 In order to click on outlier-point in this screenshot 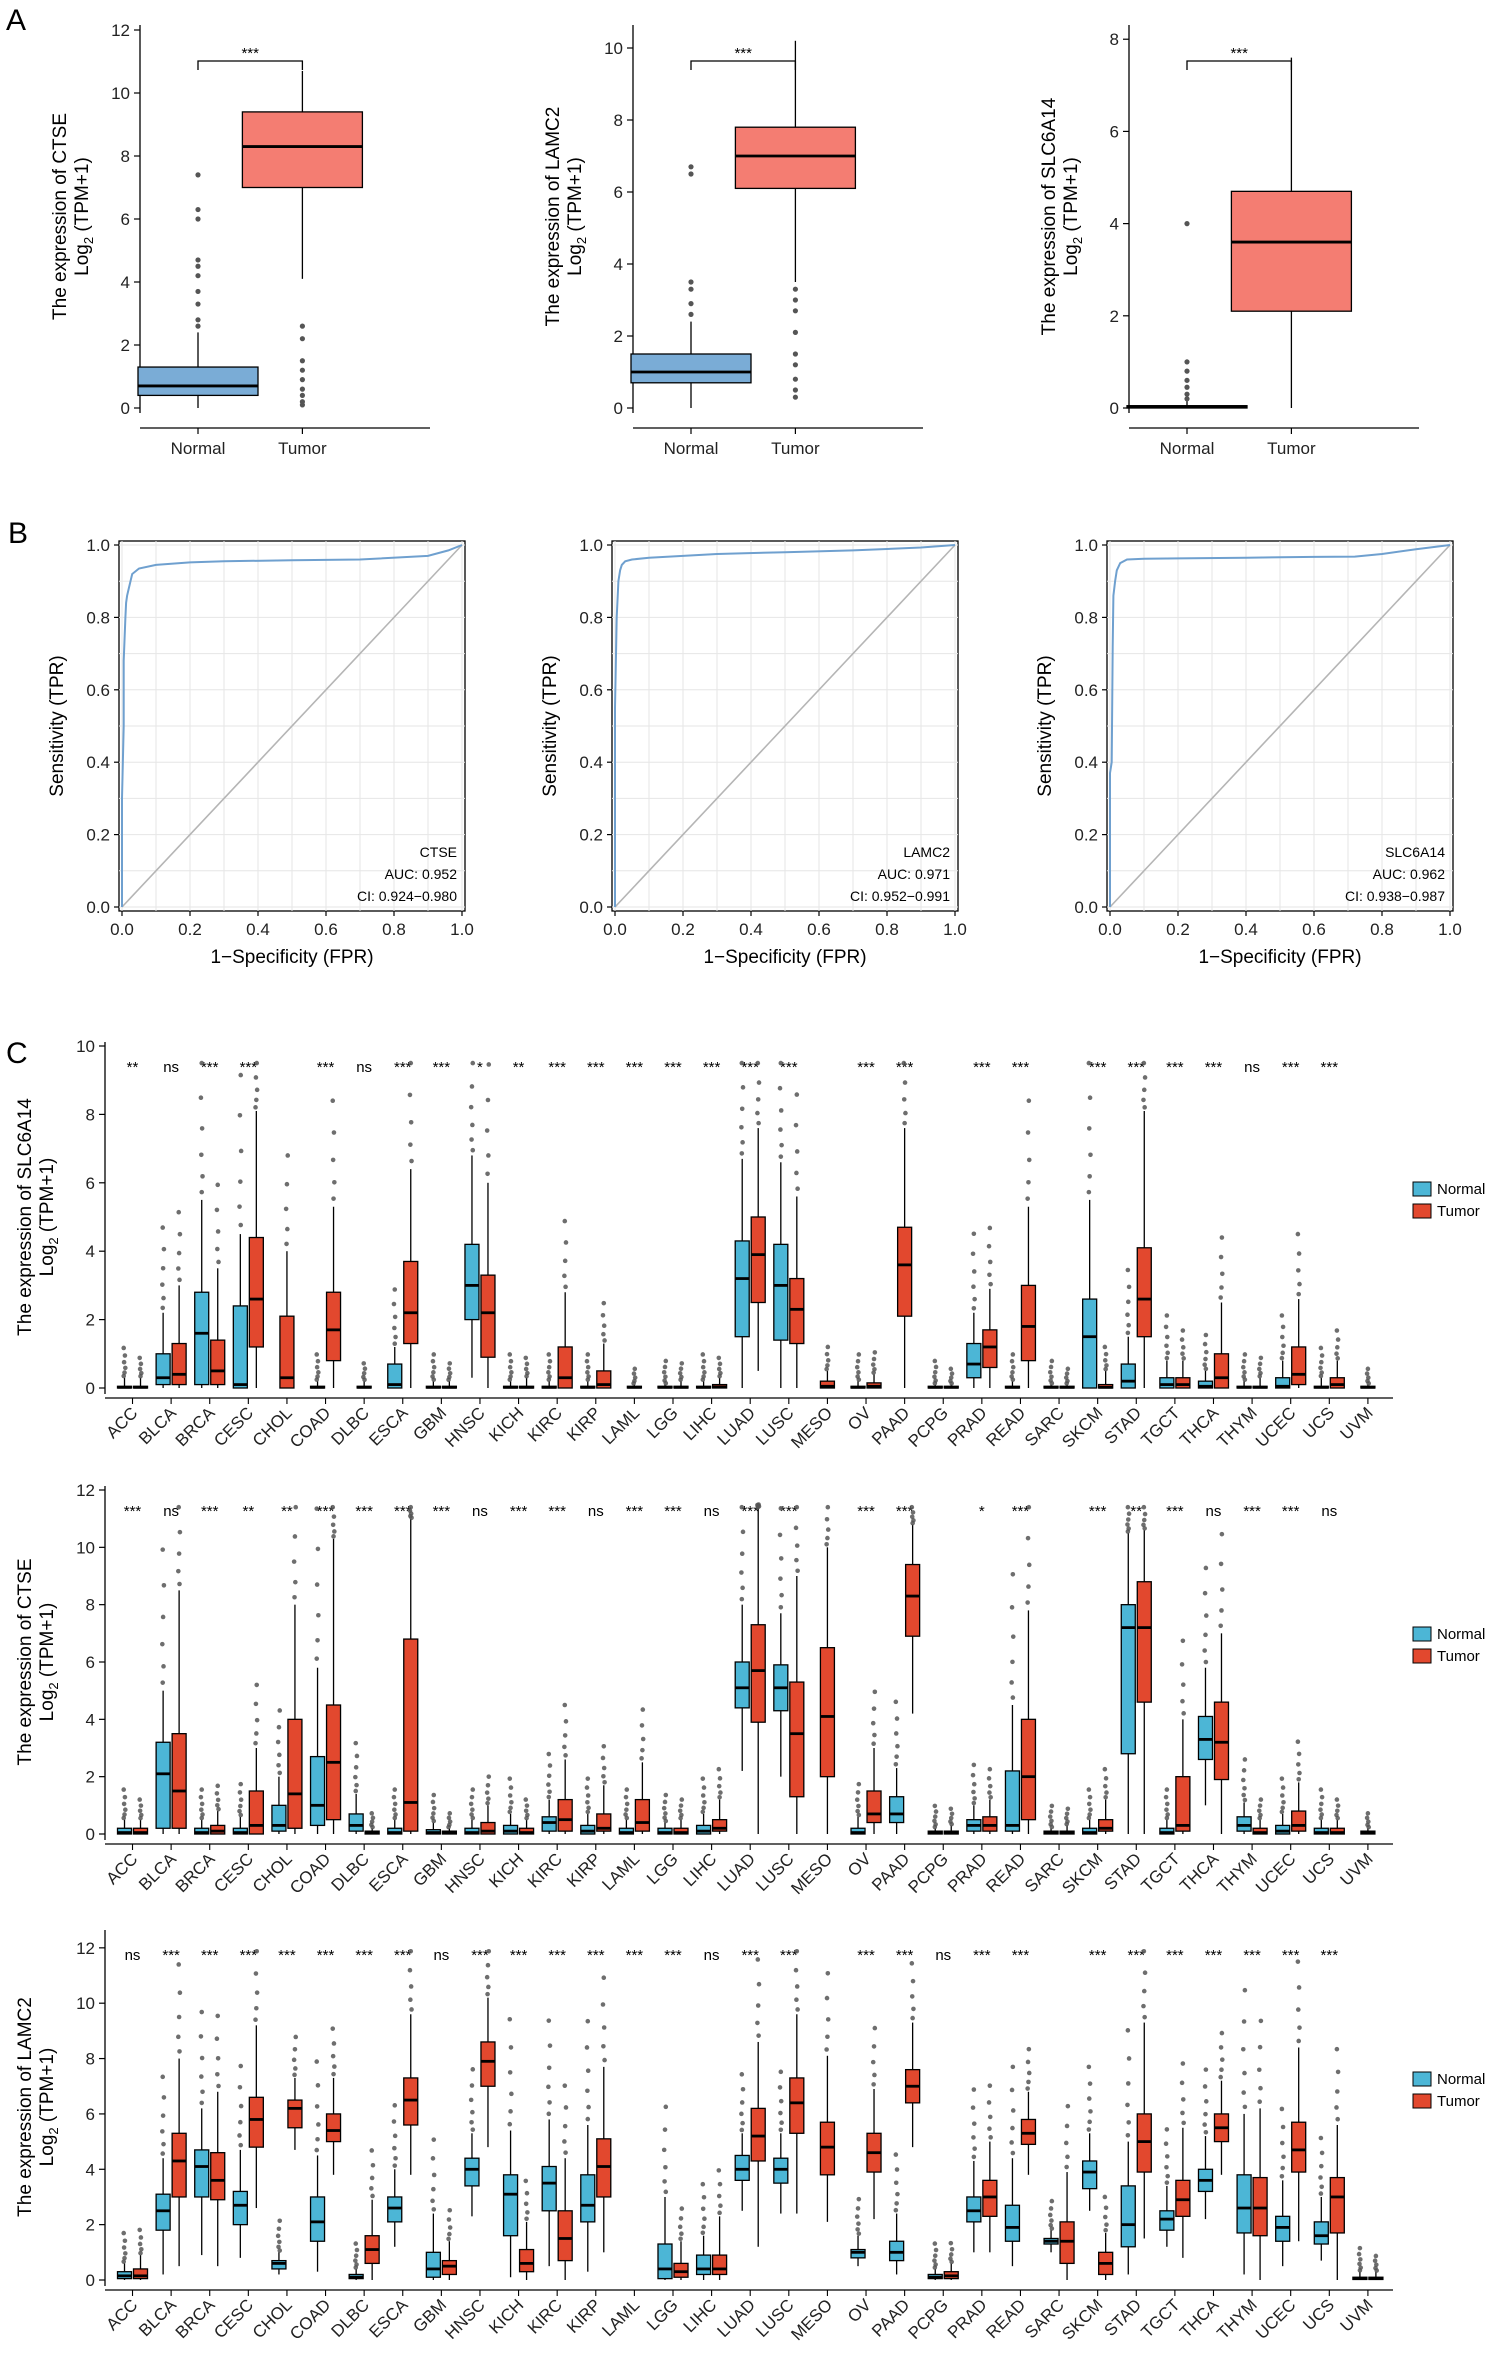, I will do `click(302, 339)`.